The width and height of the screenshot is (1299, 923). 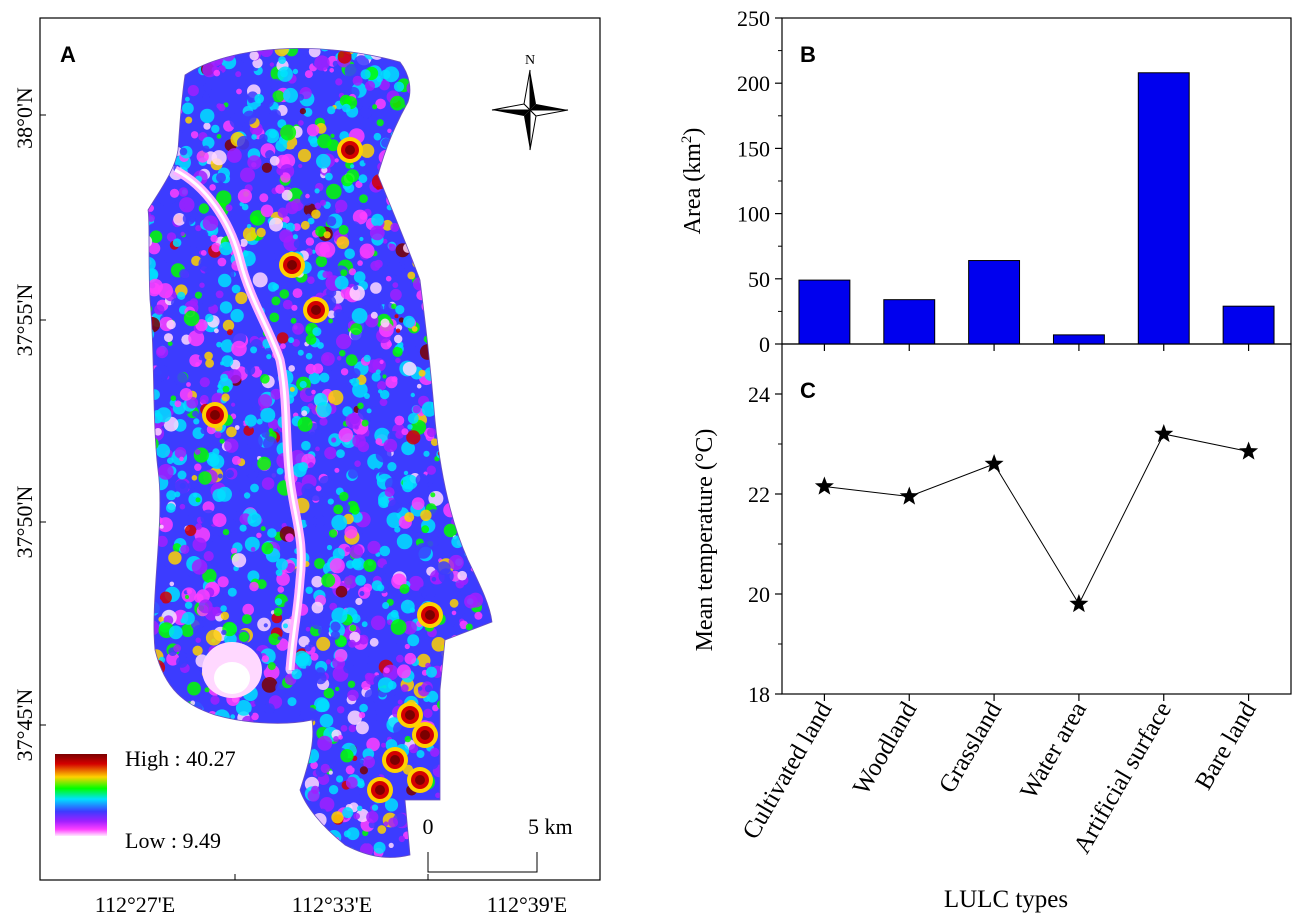 What do you see at coordinates (24, 320) in the screenshot?
I see `lat-tick-label: 37°55'N` at bounding box center [24, 320].